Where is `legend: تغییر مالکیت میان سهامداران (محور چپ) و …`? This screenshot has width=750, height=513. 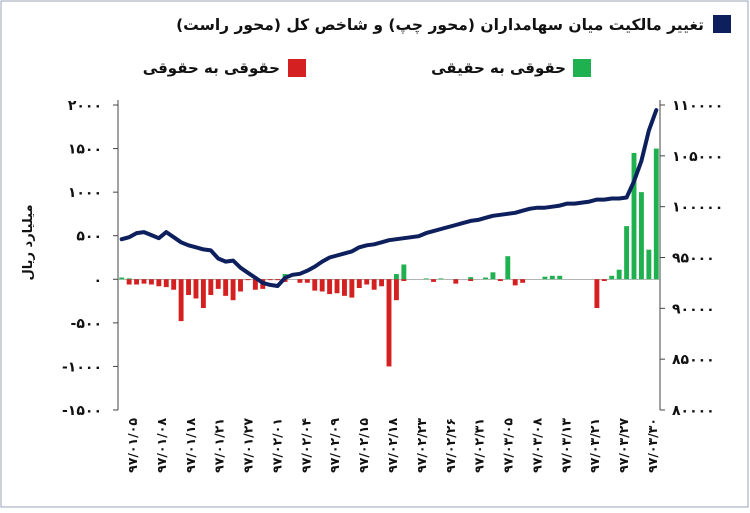 legend: تغییر مالکیت میان سهامداران (محور چپ) و … is located at coordinates (437, 46).